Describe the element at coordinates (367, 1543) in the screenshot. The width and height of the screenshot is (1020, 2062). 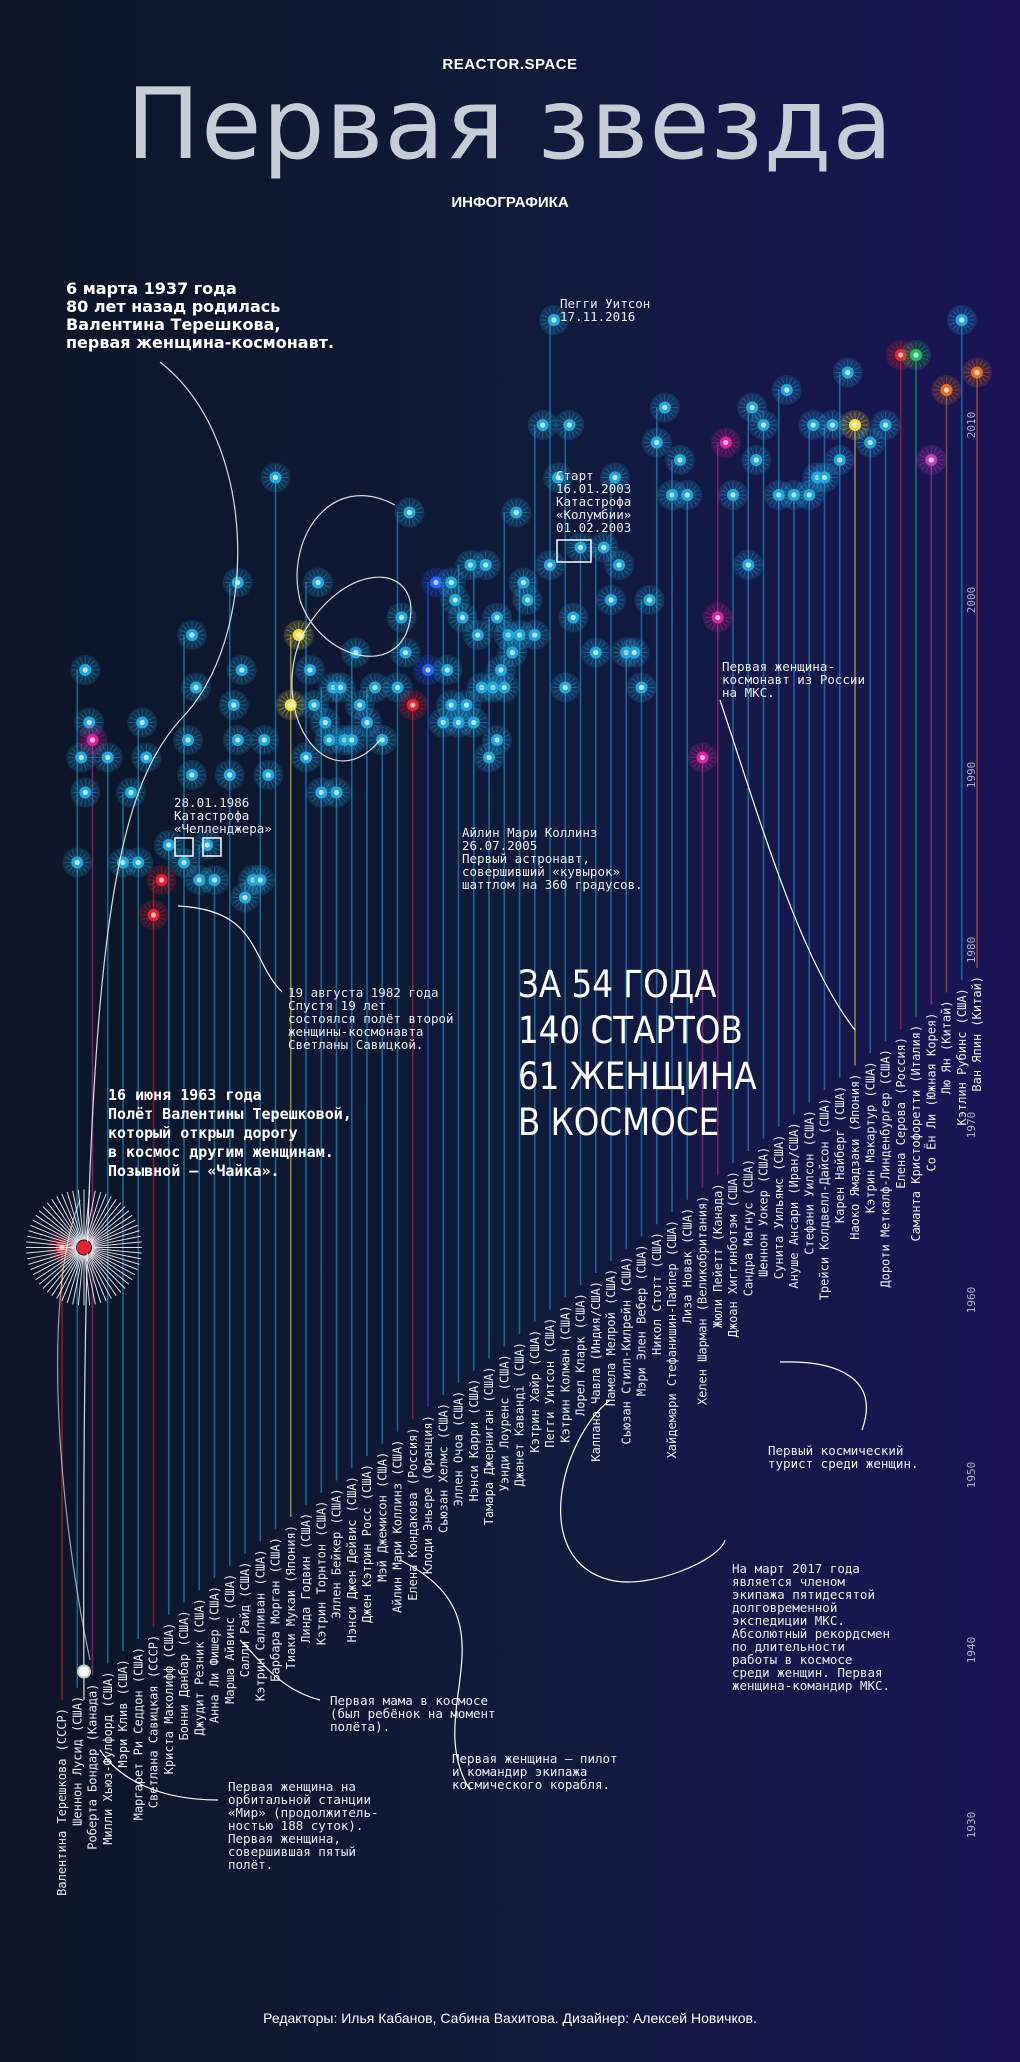
I see `woman-name-label: Джен Кэтрин Росс (США)` at that location.